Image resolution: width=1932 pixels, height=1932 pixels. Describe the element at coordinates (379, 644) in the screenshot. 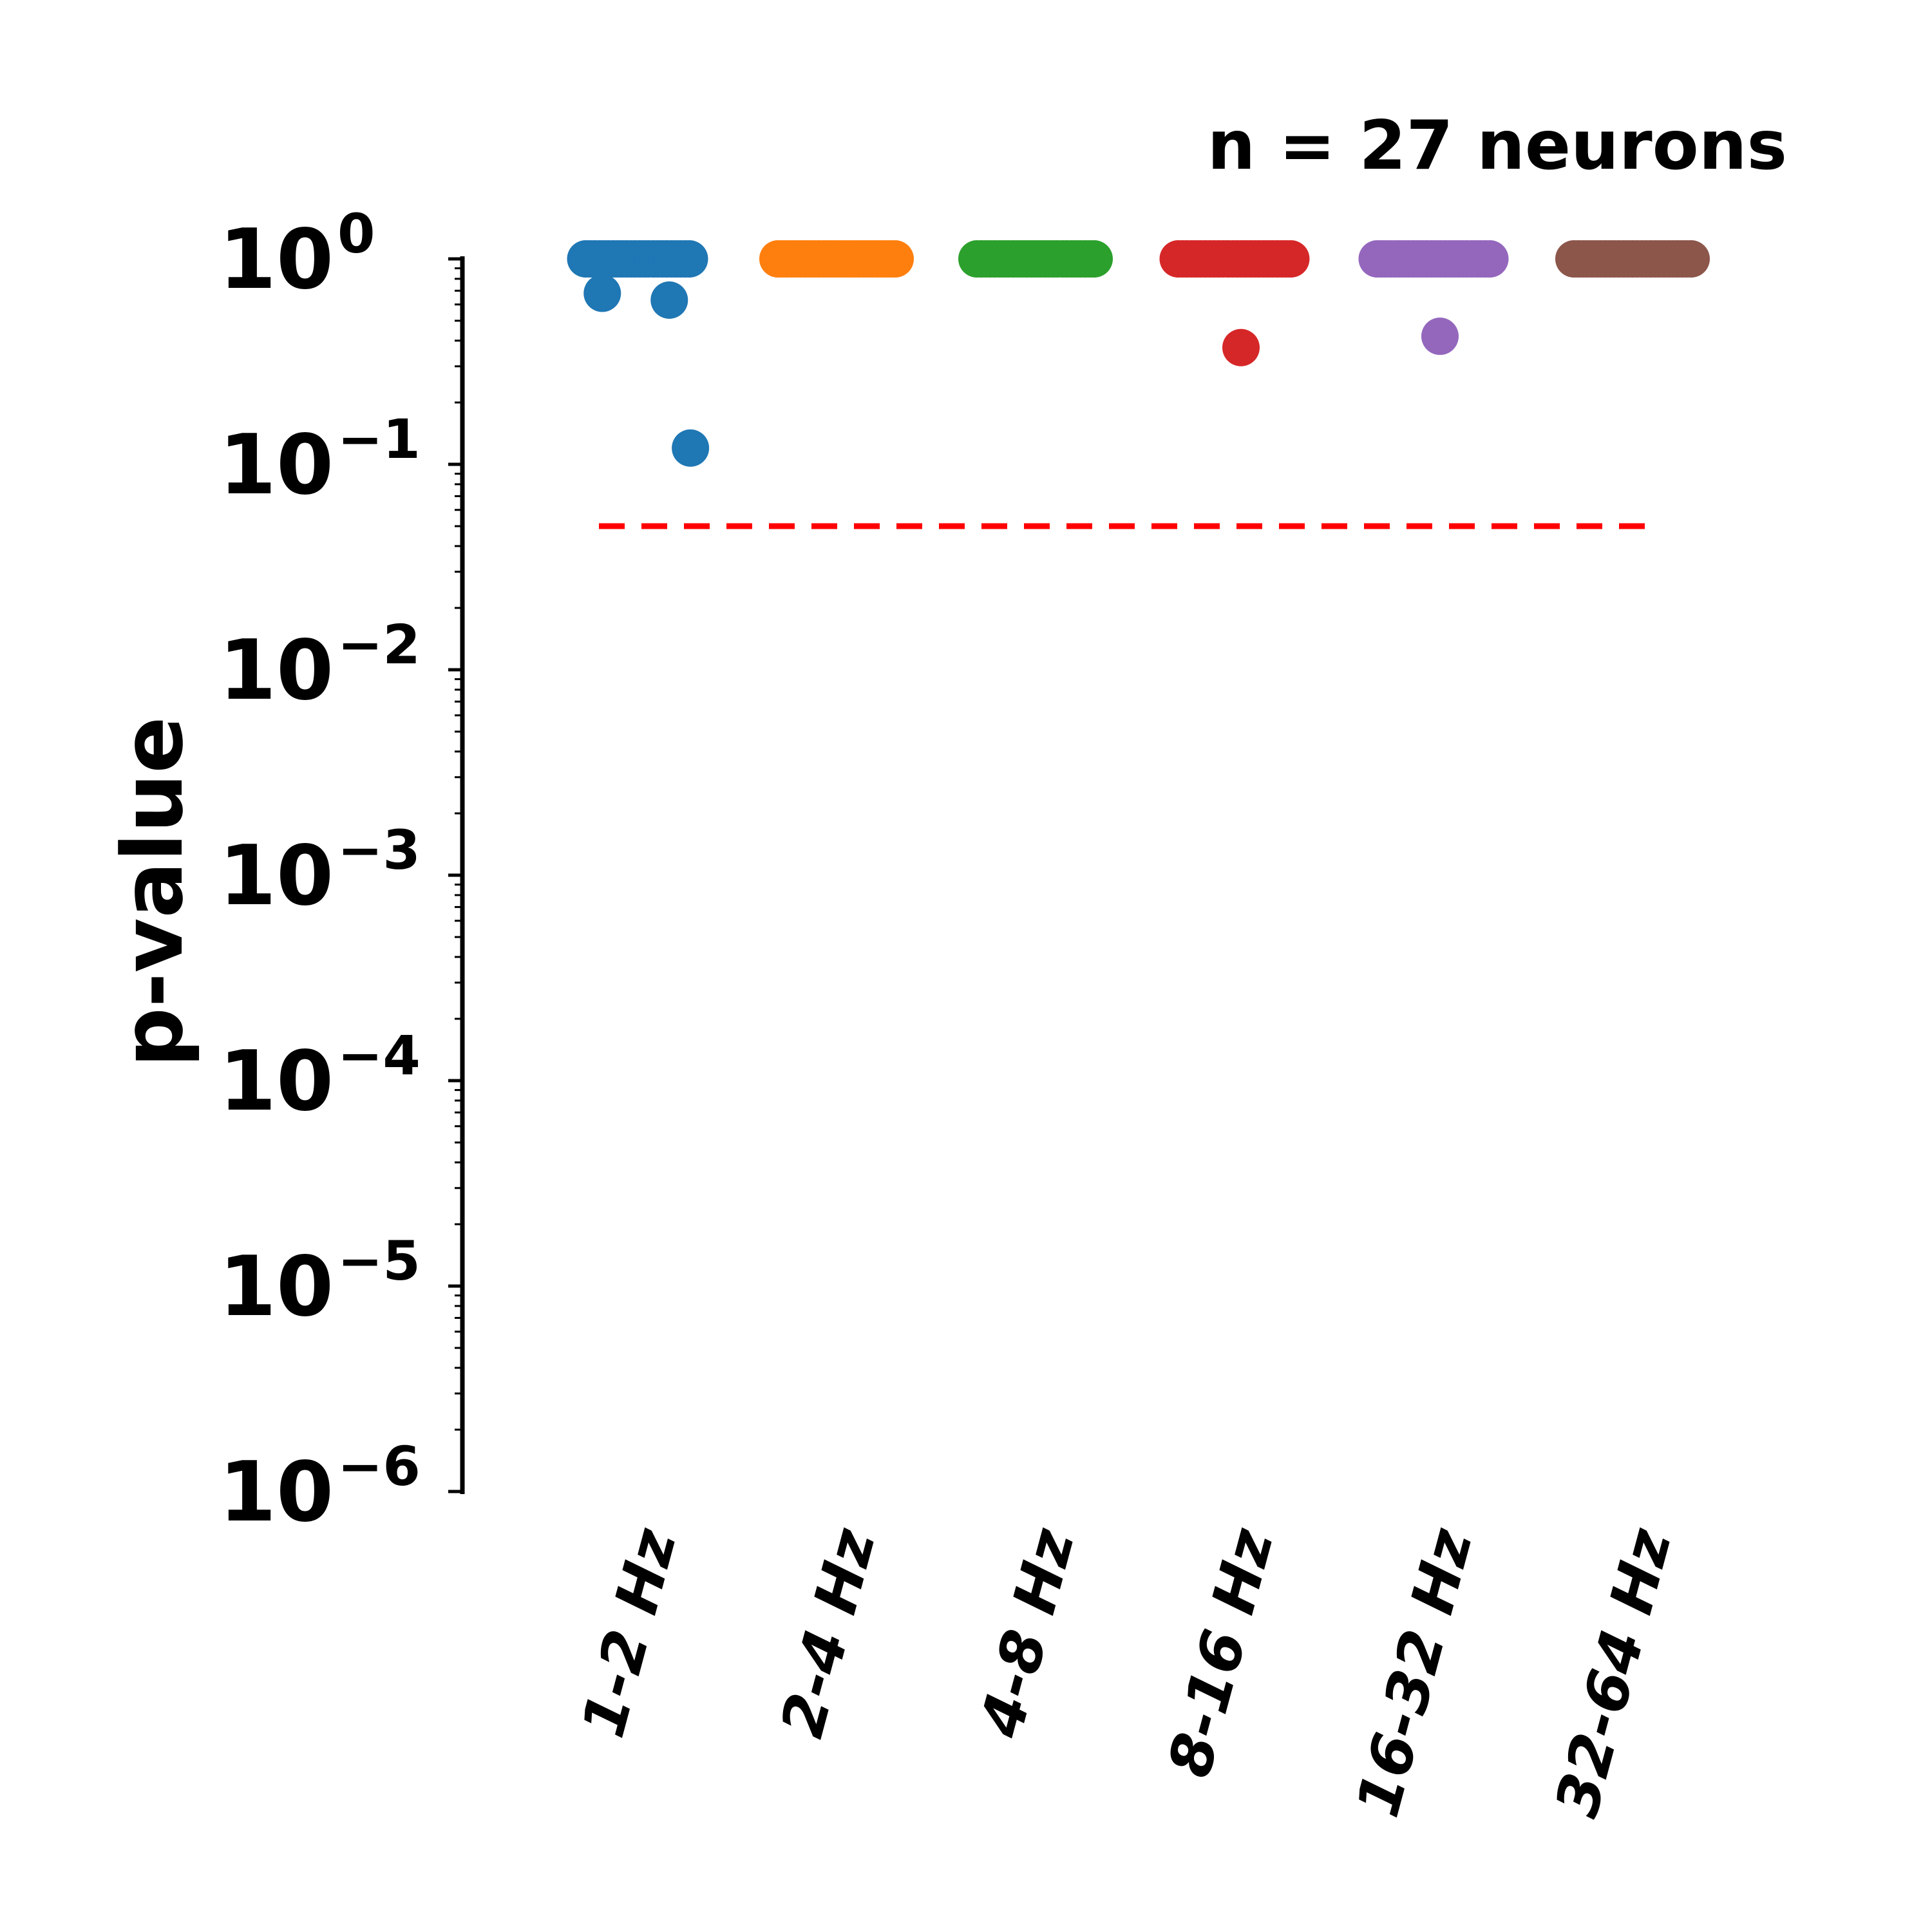

I see `y-tick-label-exponent: −2` at that location.